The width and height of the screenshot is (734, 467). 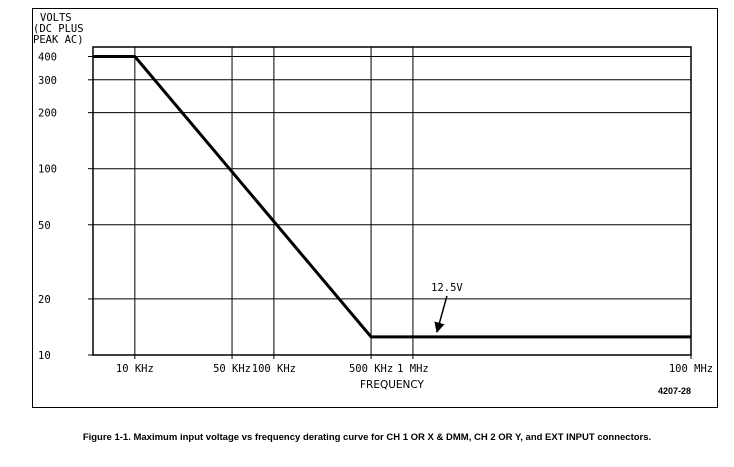 I want to click on y-tick-label: 300, so click(x=47, y=81).